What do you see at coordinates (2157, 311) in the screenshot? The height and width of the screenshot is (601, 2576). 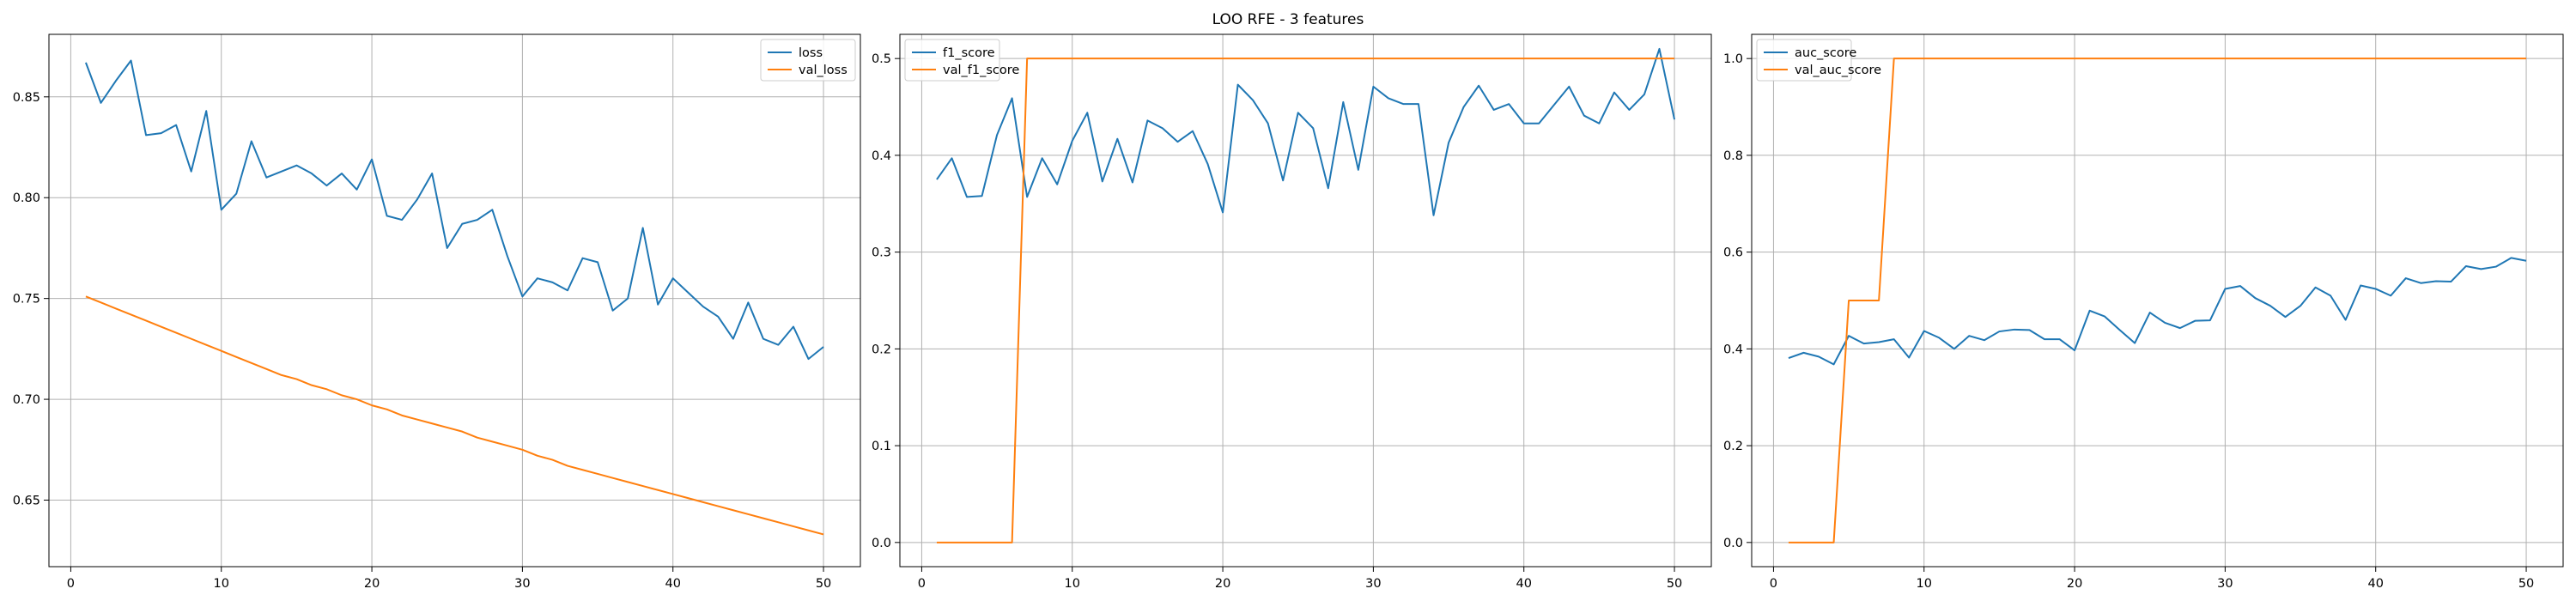 I see `series-line-auc_score` at bounding box center [2157, 311].